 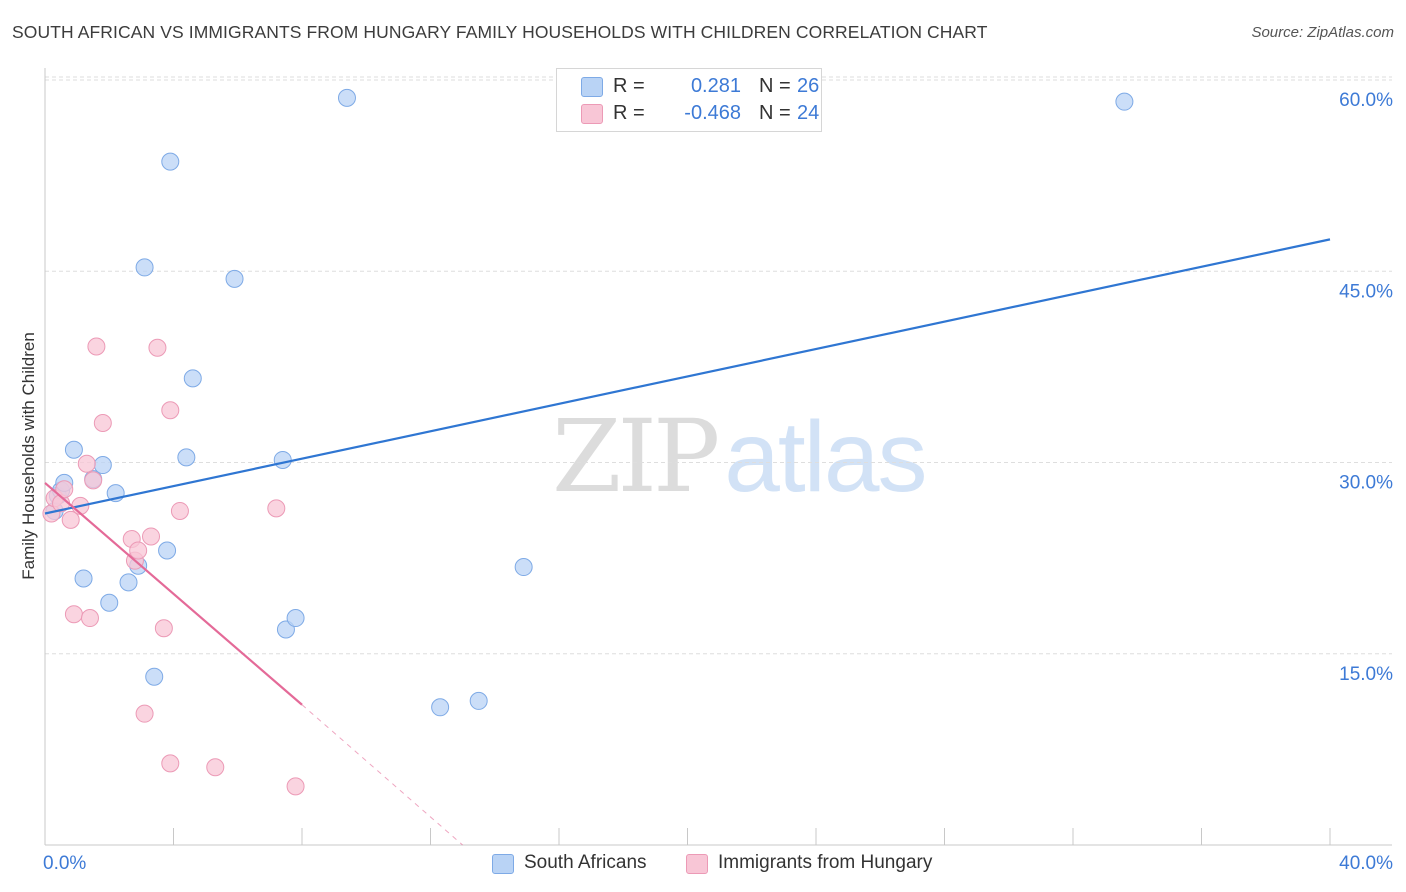 What do you see at coordinates (1366, 863) in the screenshot?
I see `x-tick-label: 40.0%` at bounding box center [1366, 863].